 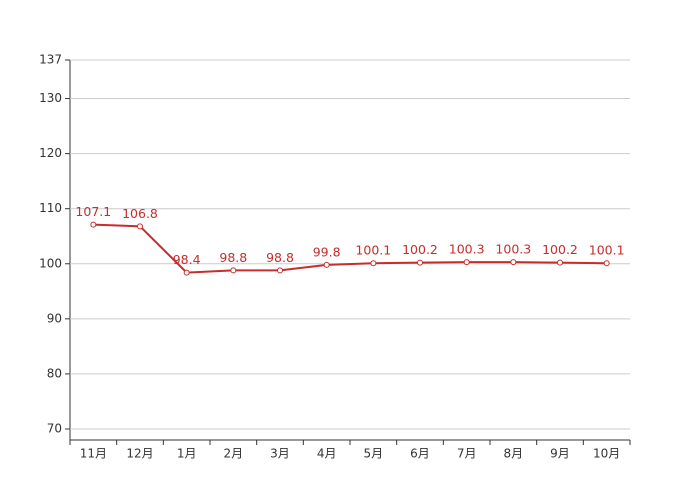 I want to click on x-tick-label: 10月, so click(x=606, y=454).